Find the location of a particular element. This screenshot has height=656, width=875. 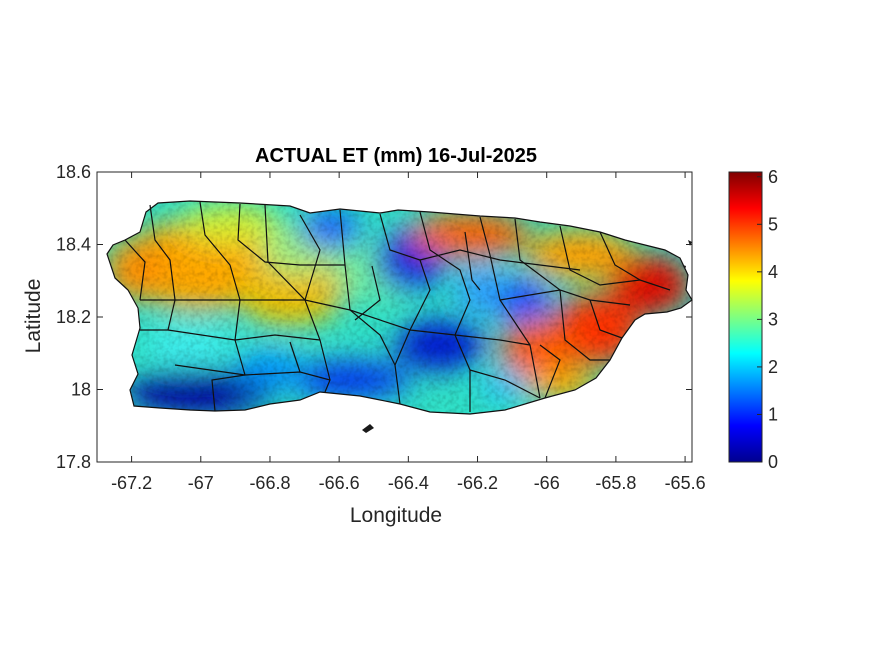

x-tick-label: -67.2 is located at coordinates (131, 483).